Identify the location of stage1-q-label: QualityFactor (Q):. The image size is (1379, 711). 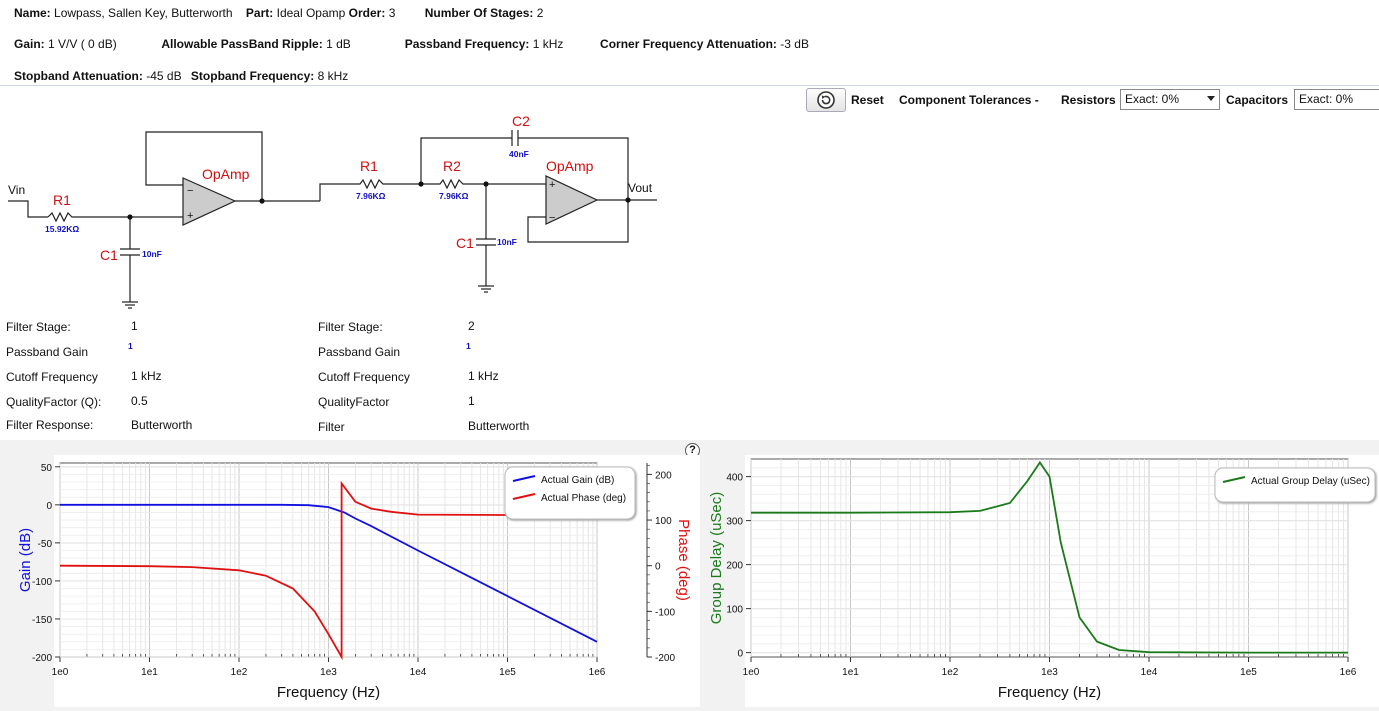
(54, 402).